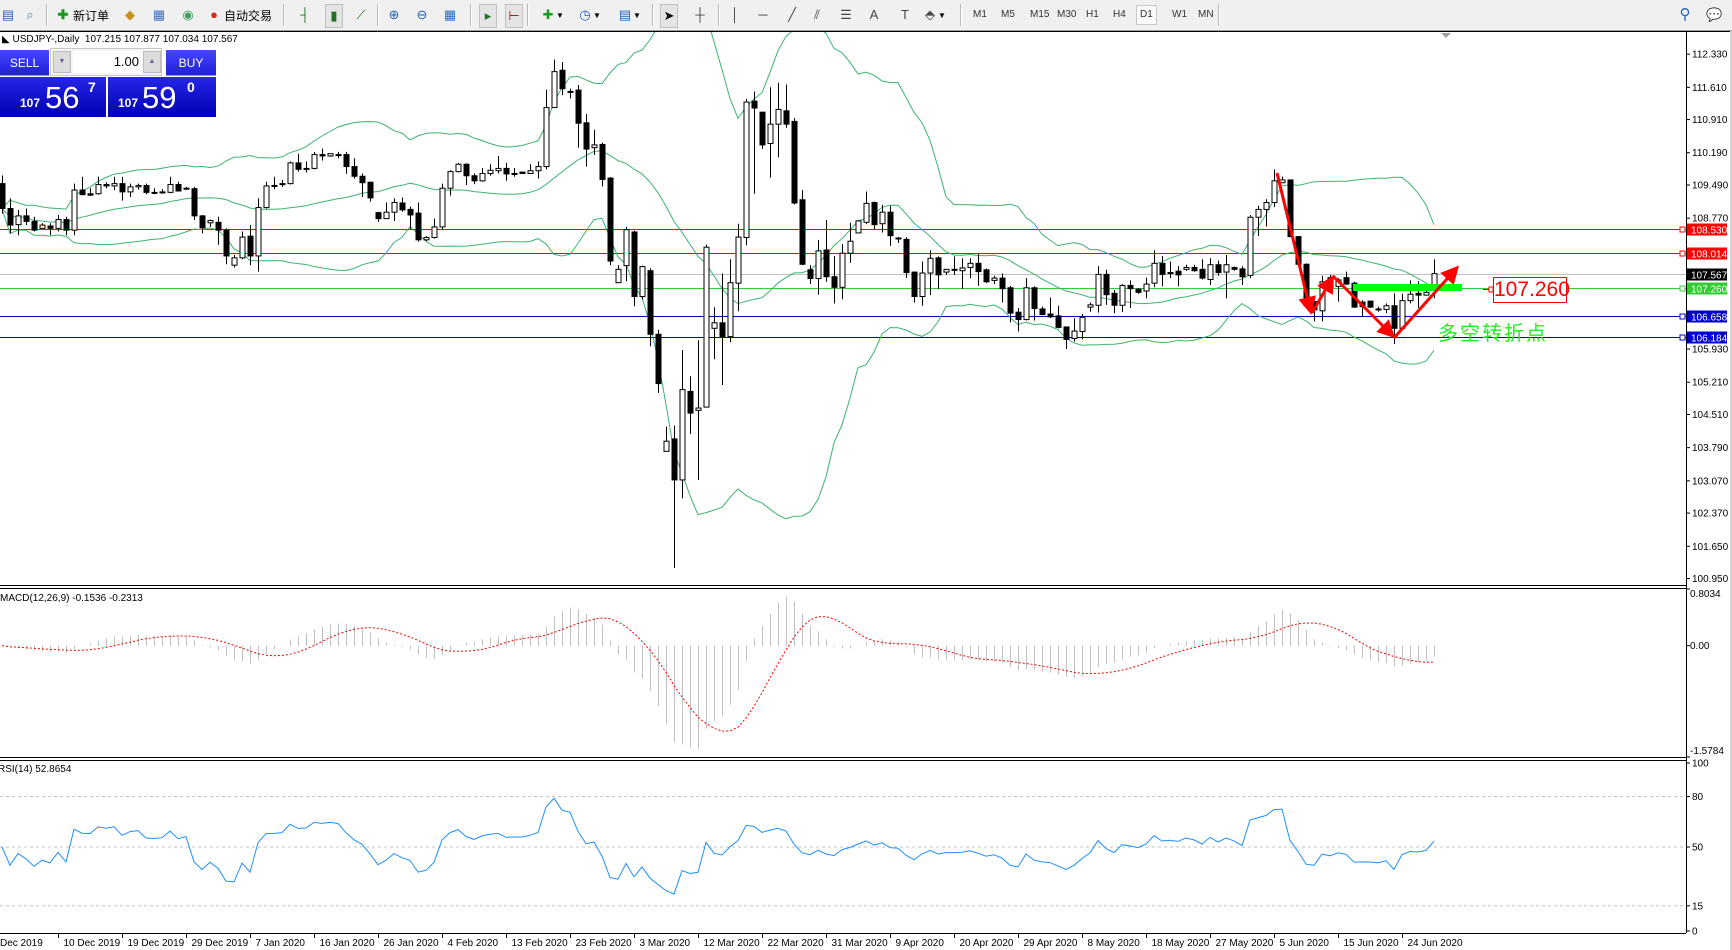 The width and height of the screenshot is (1732, 950). Describe the element at coordinates (1179, 14) in the screenshot. I see `timeframe-w1: W1` at that location.